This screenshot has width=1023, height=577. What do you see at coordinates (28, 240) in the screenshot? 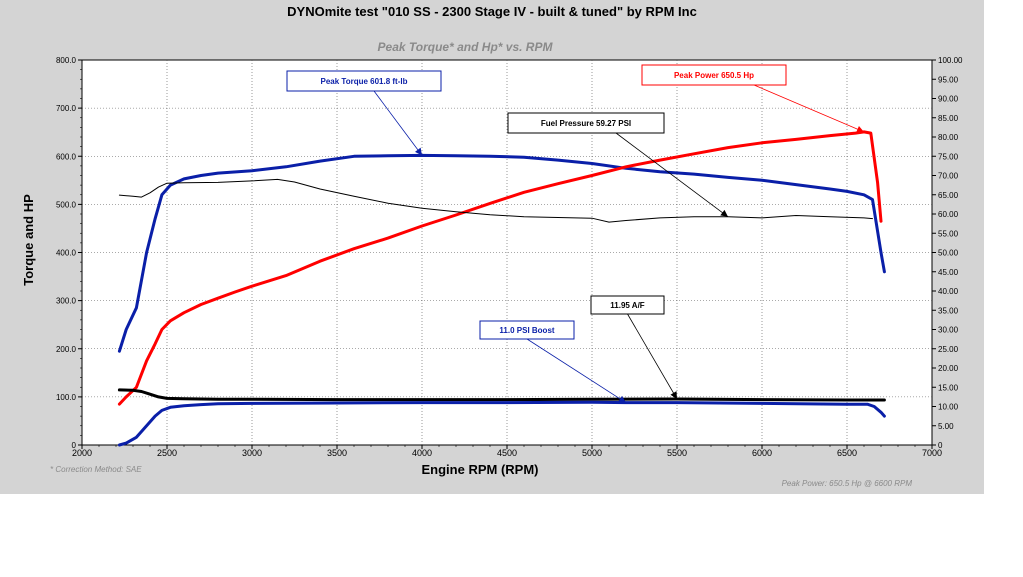
I see `y-axis-label: Torque and HP` at bounding box center [28, 240].